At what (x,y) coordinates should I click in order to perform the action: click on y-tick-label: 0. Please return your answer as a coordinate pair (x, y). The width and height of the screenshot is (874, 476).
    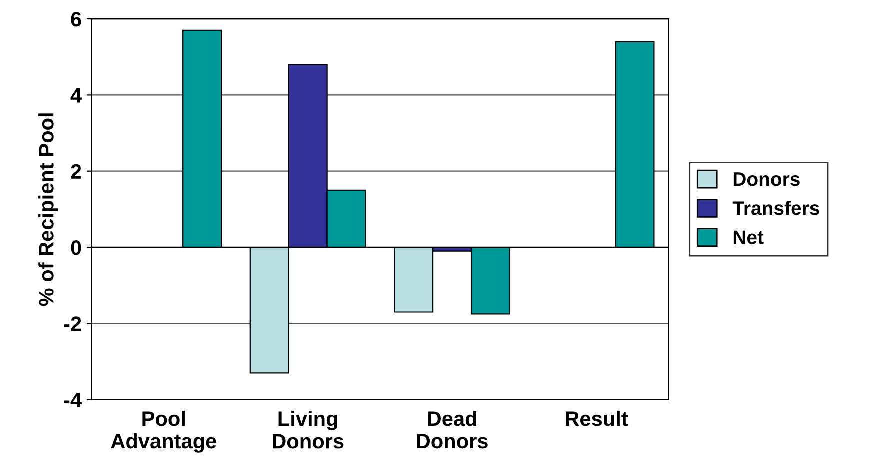
    Looking at the image, I should click on (76, 248).